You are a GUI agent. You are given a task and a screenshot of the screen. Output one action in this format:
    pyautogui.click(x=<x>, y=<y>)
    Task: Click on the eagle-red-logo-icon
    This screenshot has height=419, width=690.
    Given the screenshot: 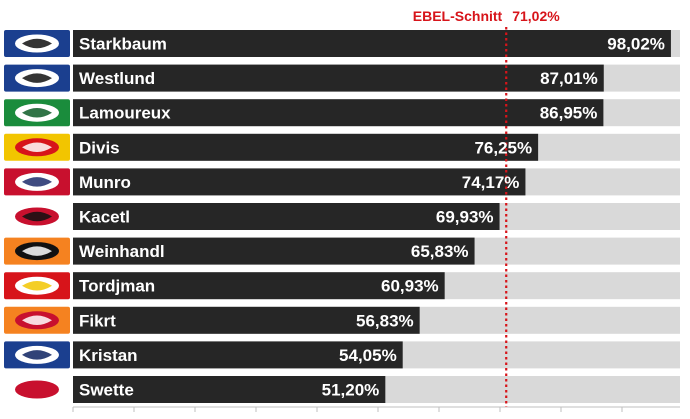 What is the action you would take?
    pyautogui.click(x=37, y=216)
    